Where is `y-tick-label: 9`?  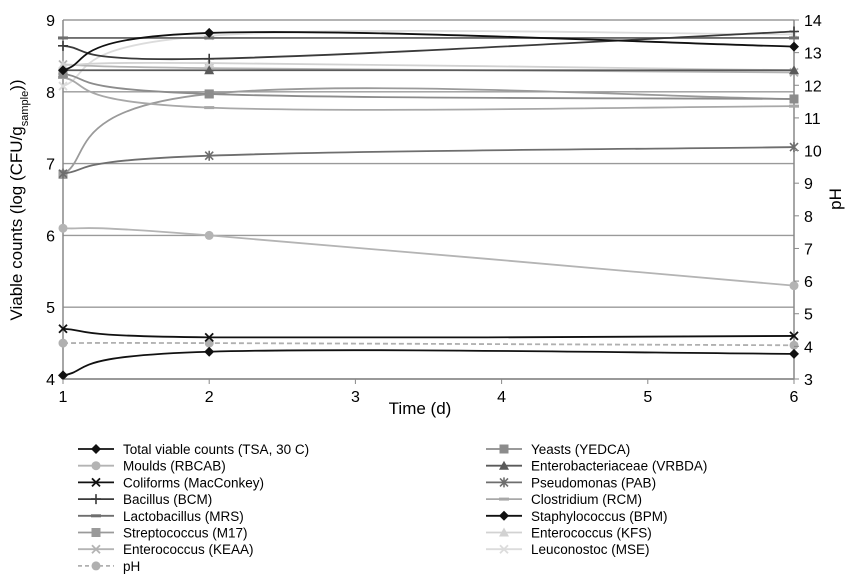
y-tick-label: 9 is located at coordinates (50, 21).